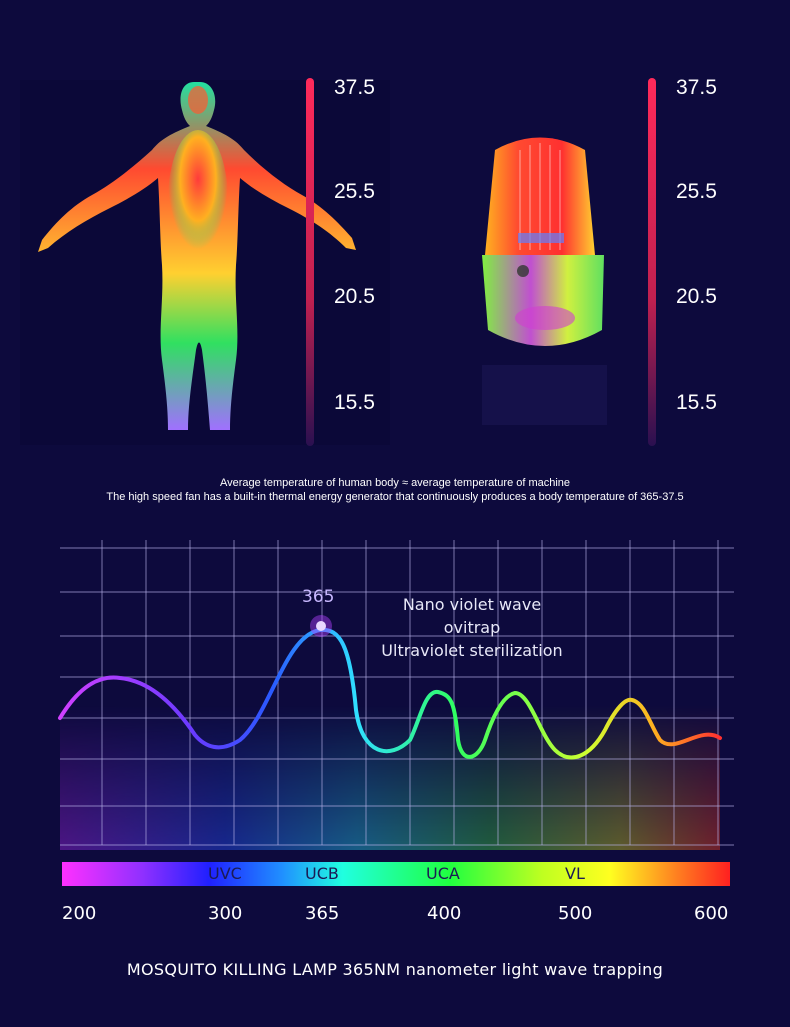 This screenshot has height=1027, width=790. Describe the element at coordinates (696, 191) in the screenshot. I see `machine-scale-label: 25.5` at that location.